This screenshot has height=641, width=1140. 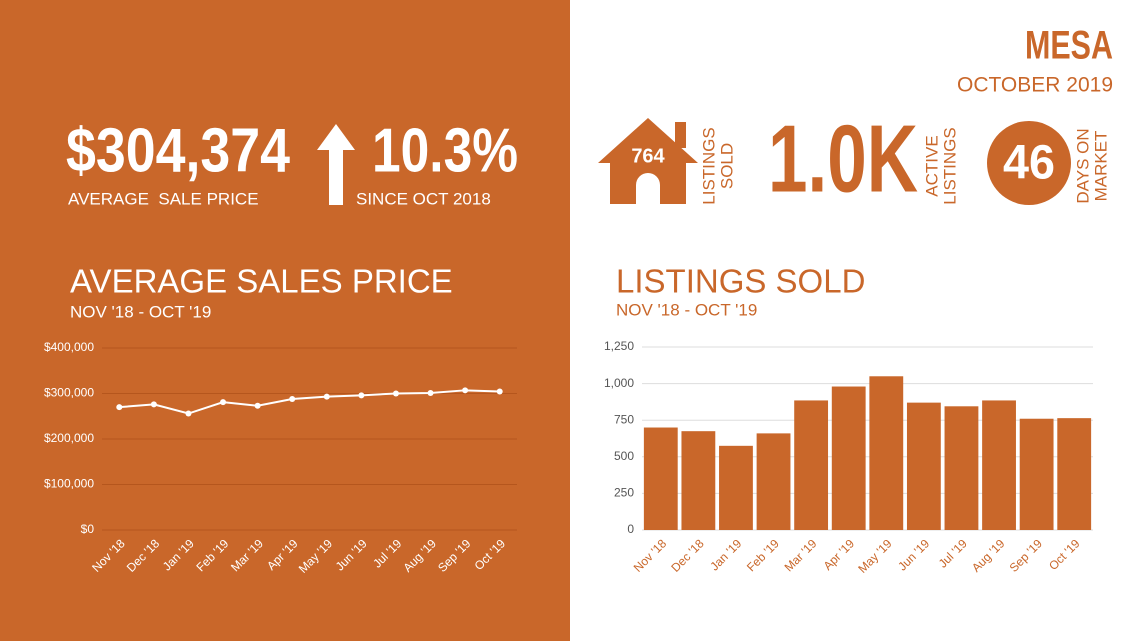 I want to click on up-arrow, so click(x=336, y=164).